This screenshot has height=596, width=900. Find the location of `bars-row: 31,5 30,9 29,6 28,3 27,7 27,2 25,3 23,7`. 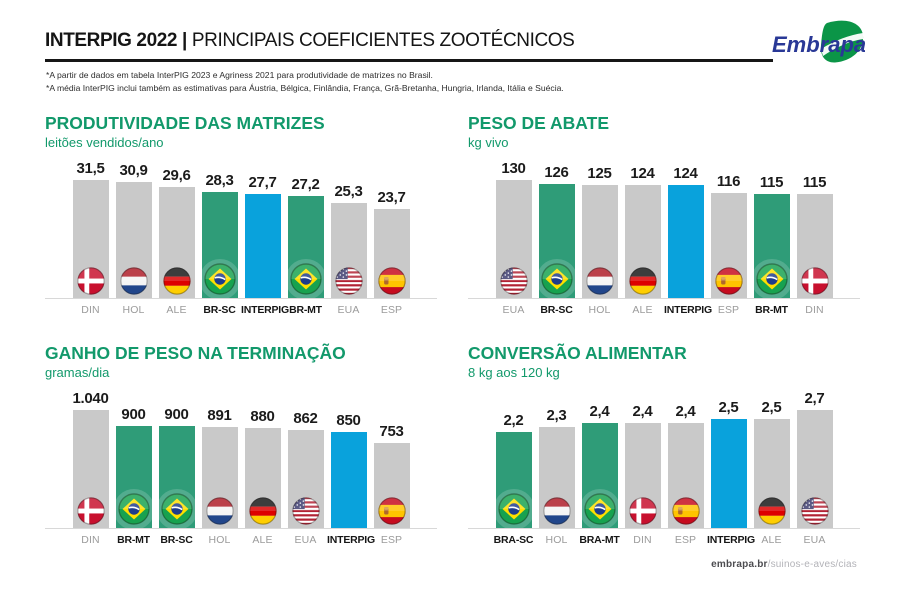

bars-row: 31,5 30,9 29,6 28,3 27,7 27,2 25,3 23,7 is located at coordinates (241, 227).